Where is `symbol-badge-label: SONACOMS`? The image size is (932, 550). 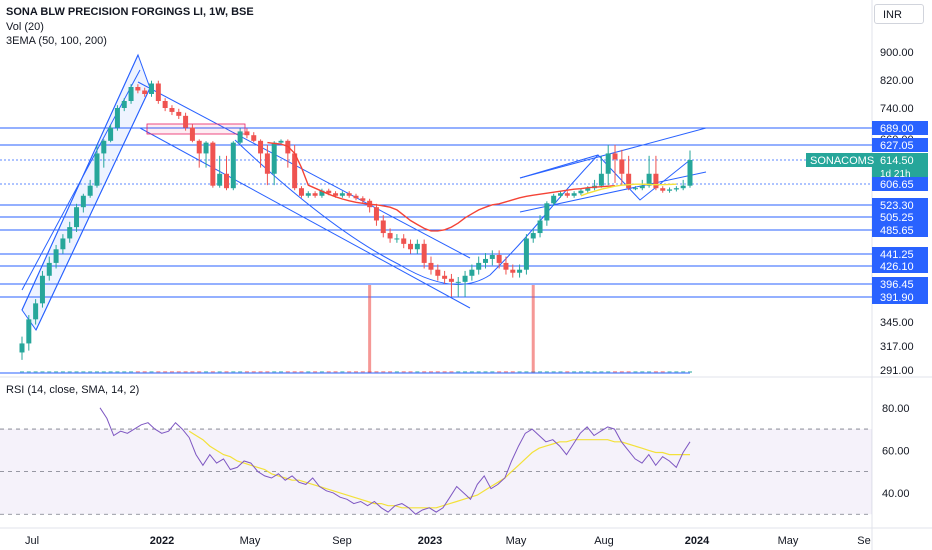
symbol-badge-label: SONACOMS is located at coordinates (842, 161).